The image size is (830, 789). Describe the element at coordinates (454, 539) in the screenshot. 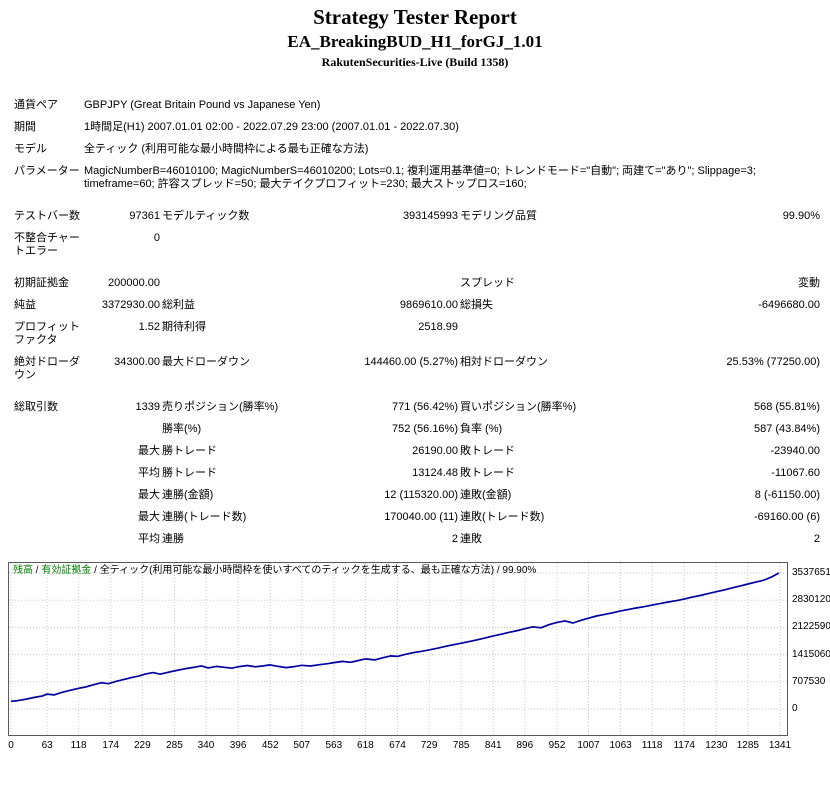

I see `row-value: 2` at that location.